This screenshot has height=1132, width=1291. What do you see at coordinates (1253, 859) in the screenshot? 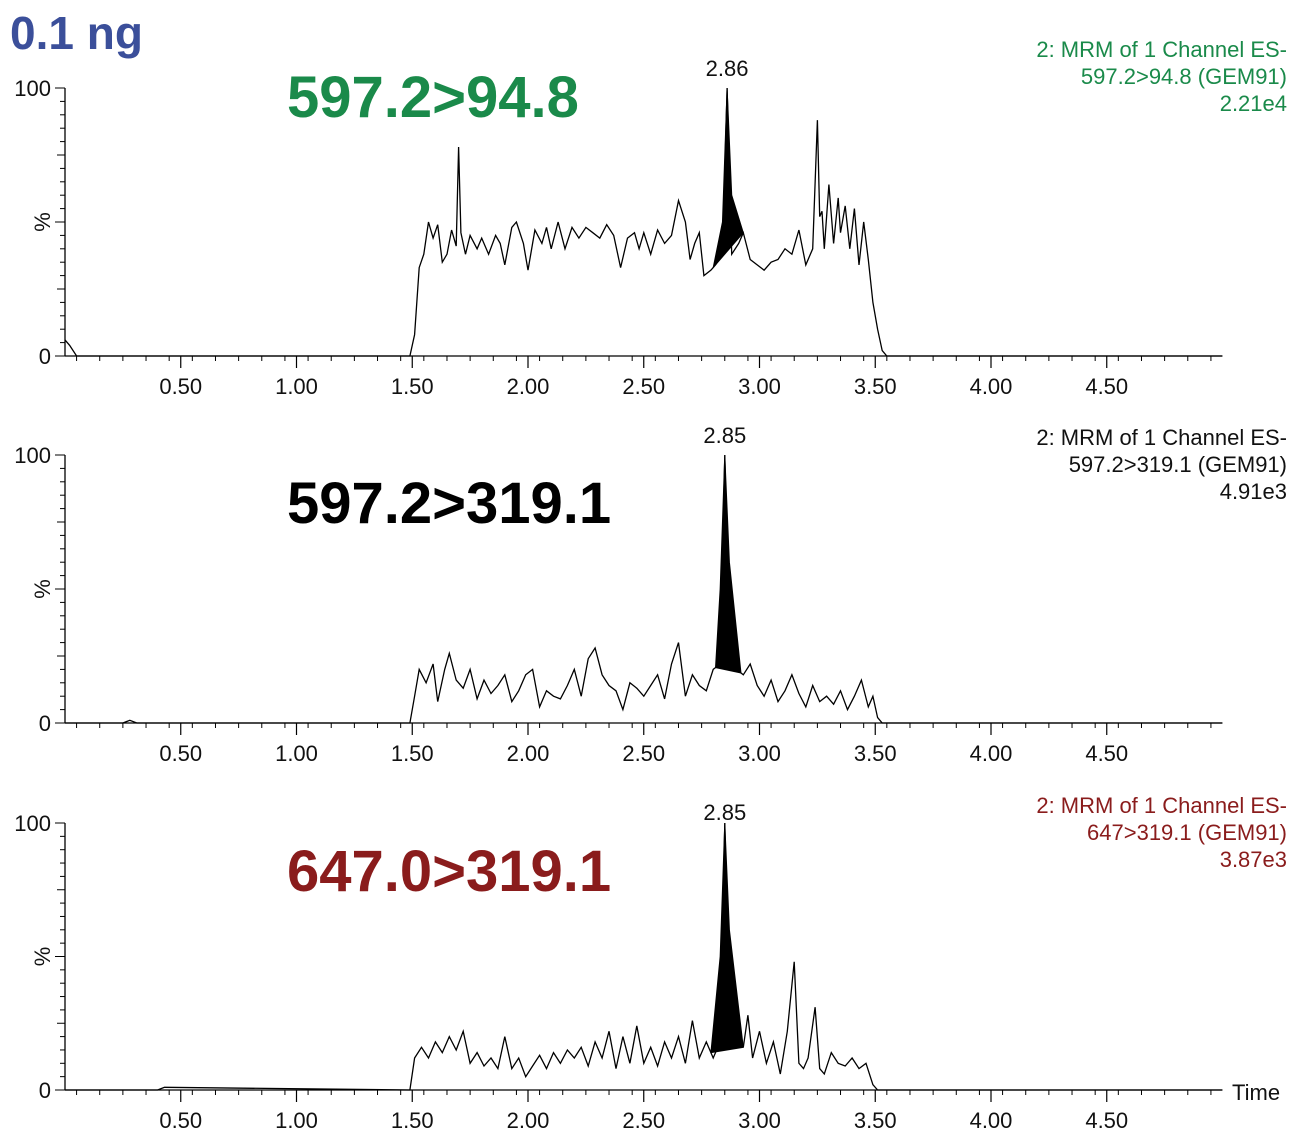
I see `trace-info-line: 3.87e3` at bounding box center [1253, 859].